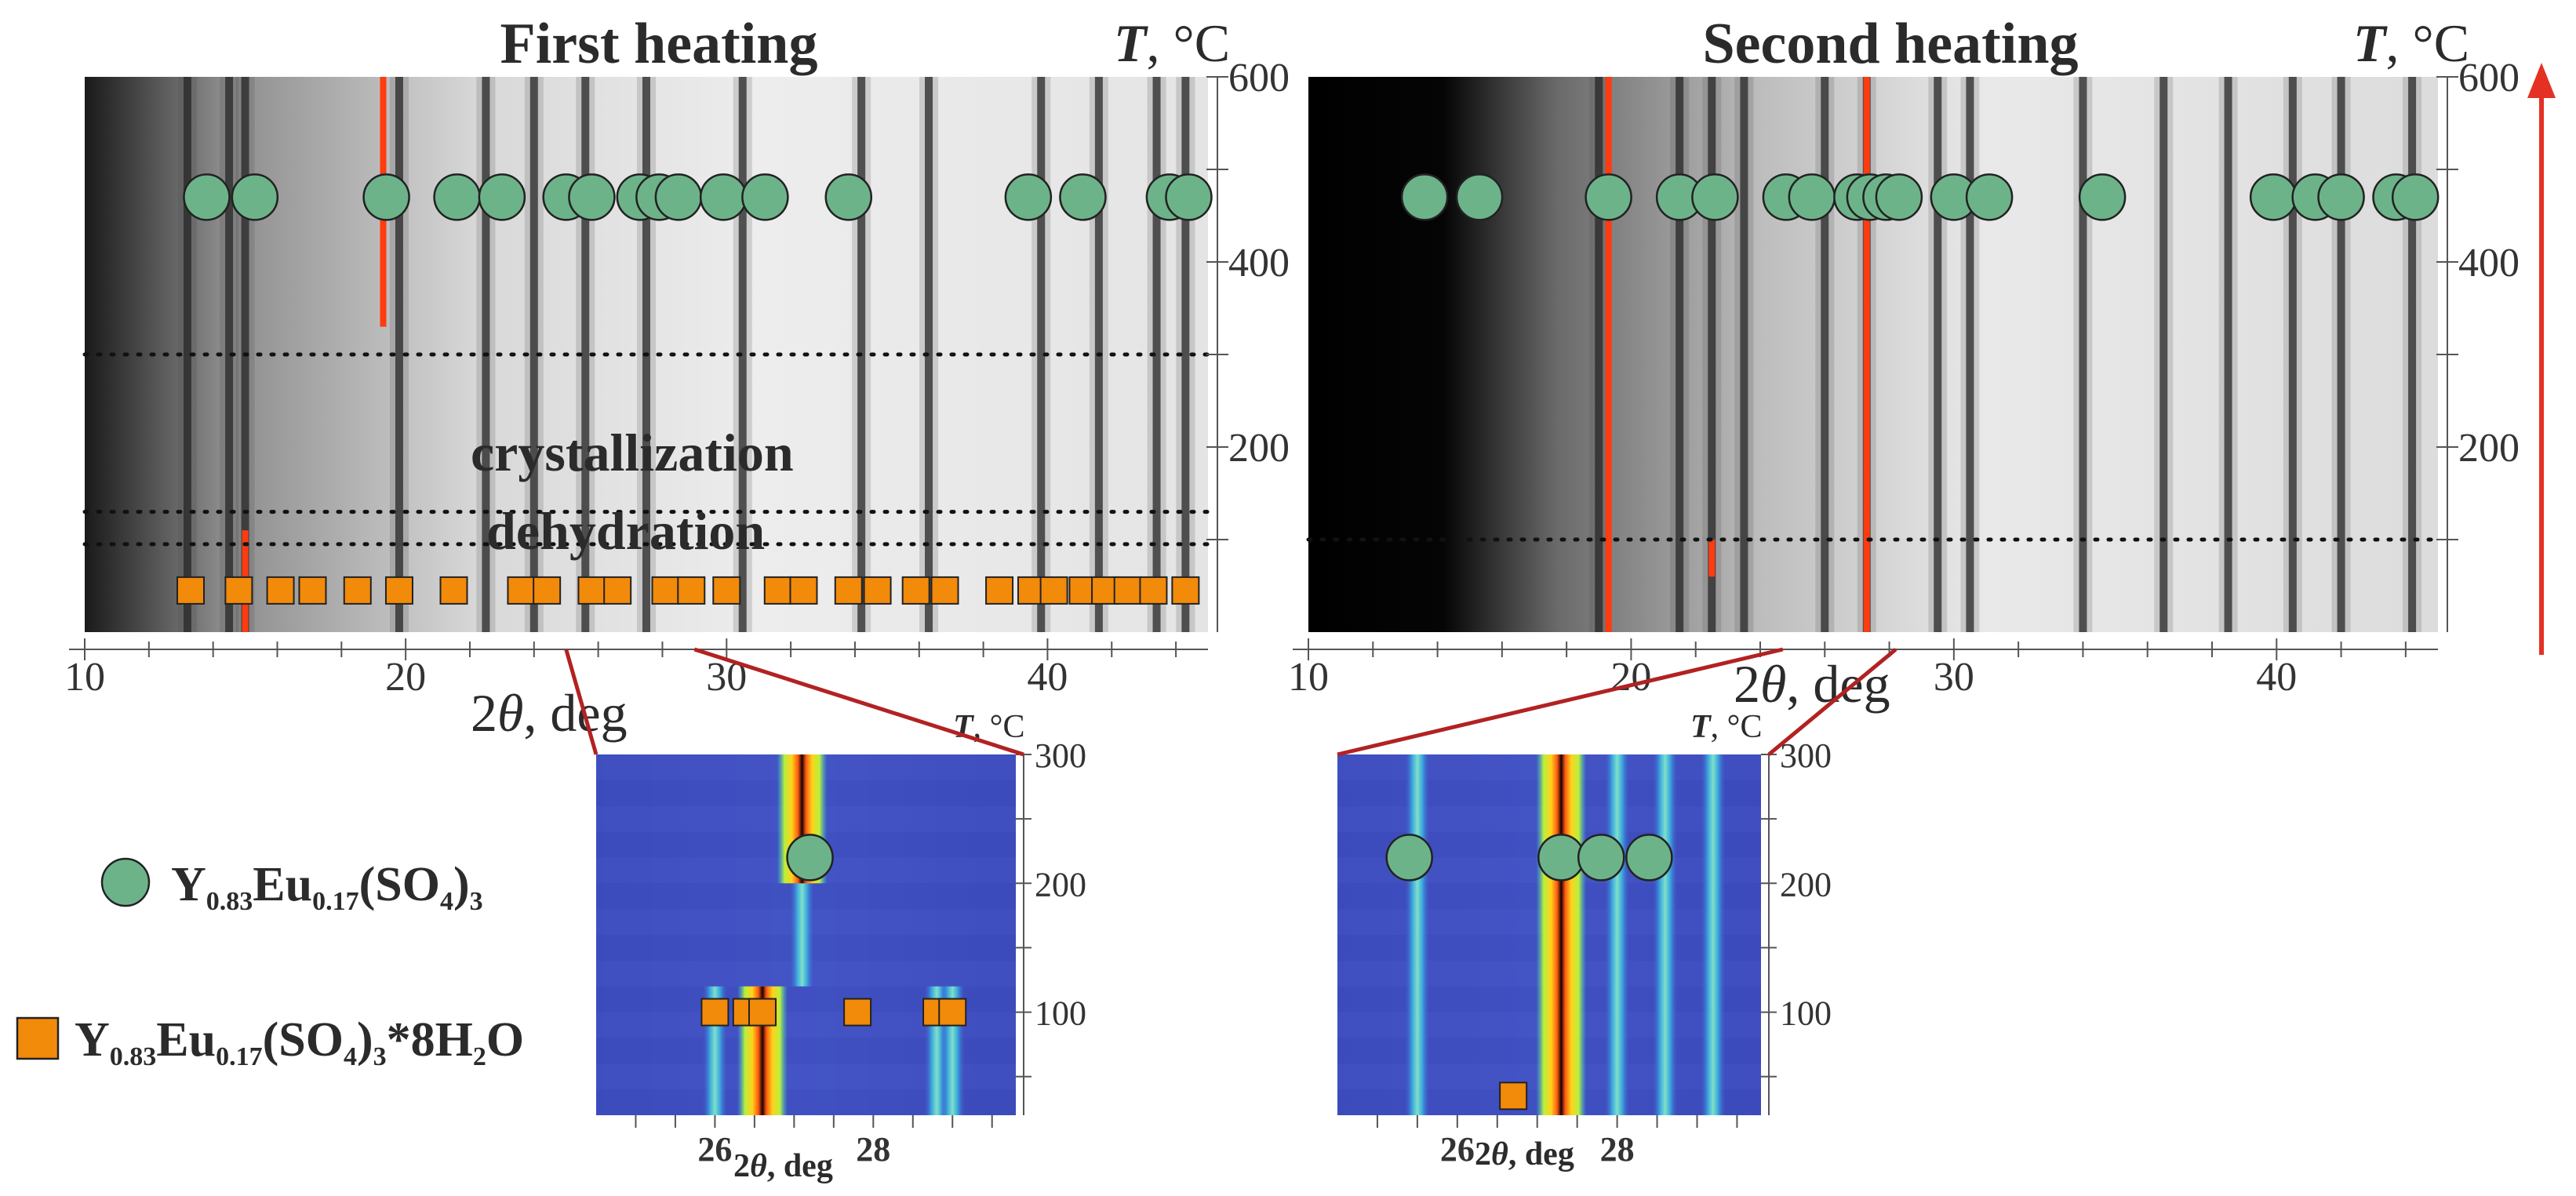 This screenshot has width=2576, height=1196. What do you see at coordinates (84, 677) in the screenshot?
I see `first-heating-xtick-label-10: 10` at bounding box center [84, 677].